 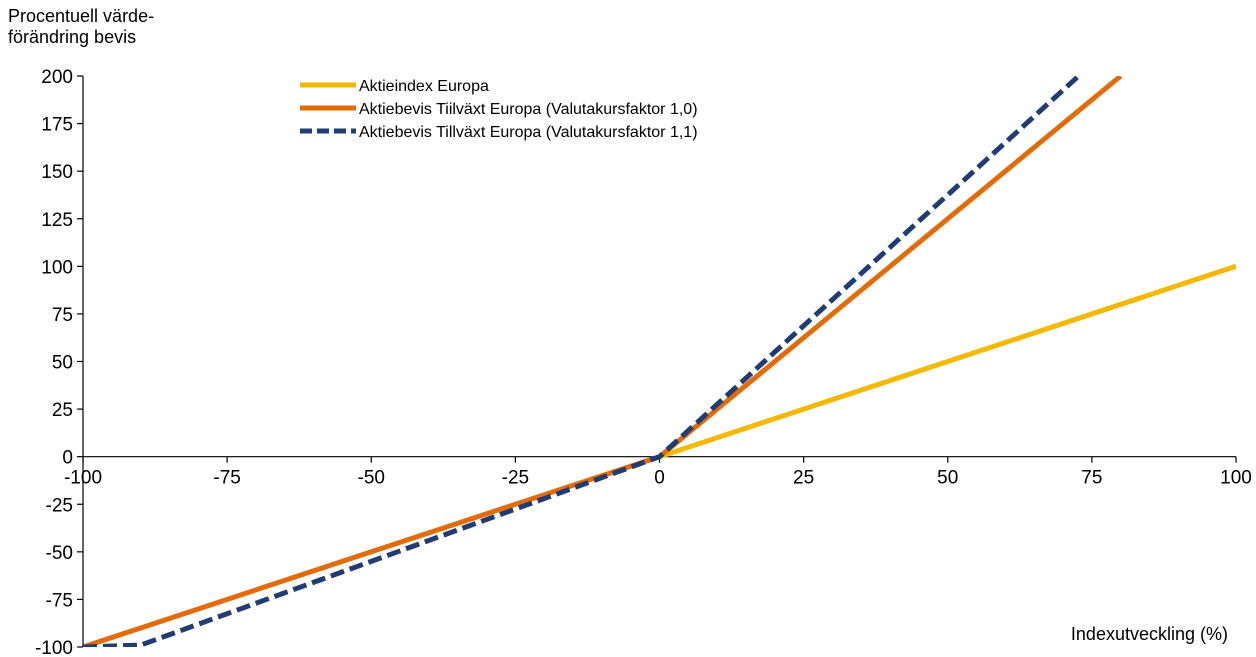 I want to click on y-tick-label: 75, so click(x=62, y=315).